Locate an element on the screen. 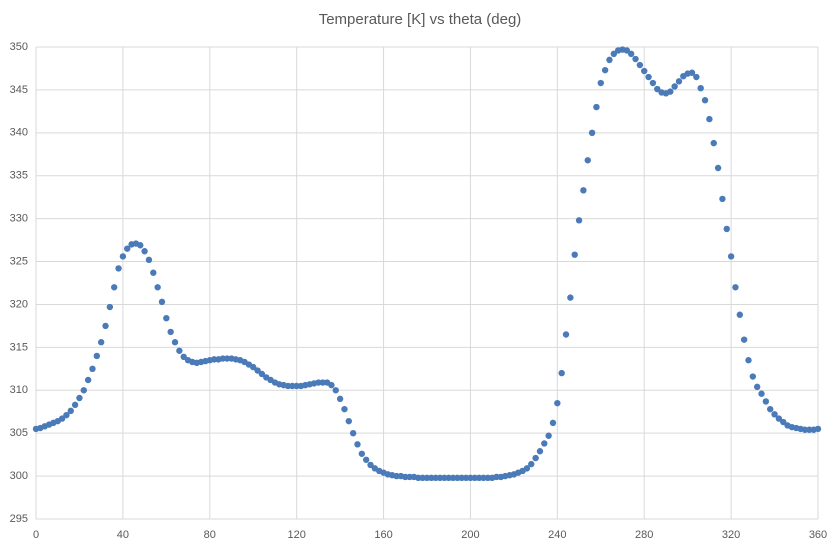 This screenshot has height=552, width=839. y-tick-label: 330 is located at coordinates (19, 219).